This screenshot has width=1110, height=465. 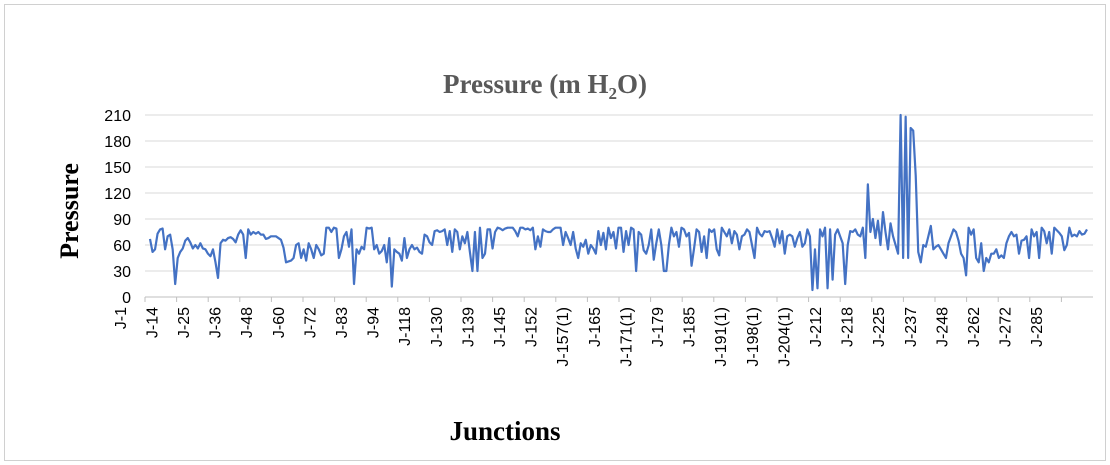 What do you see at coordinates (626, 337) in the screenshot?
I see `x-tick-label: J-171(1)` at bounding box center [626, 337].